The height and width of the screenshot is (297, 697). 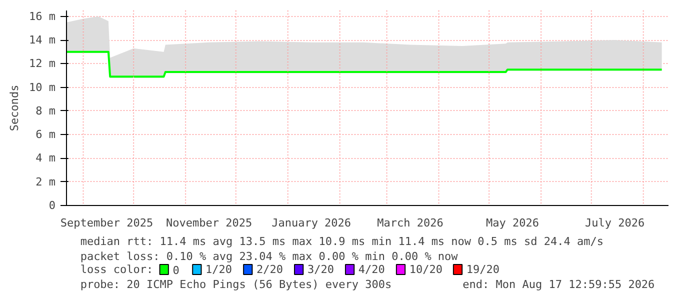 What do you see at coordinates (209, 223) in the screenshot?
I see `x-tick-label: November 2025` at bounding box center [209, 223].